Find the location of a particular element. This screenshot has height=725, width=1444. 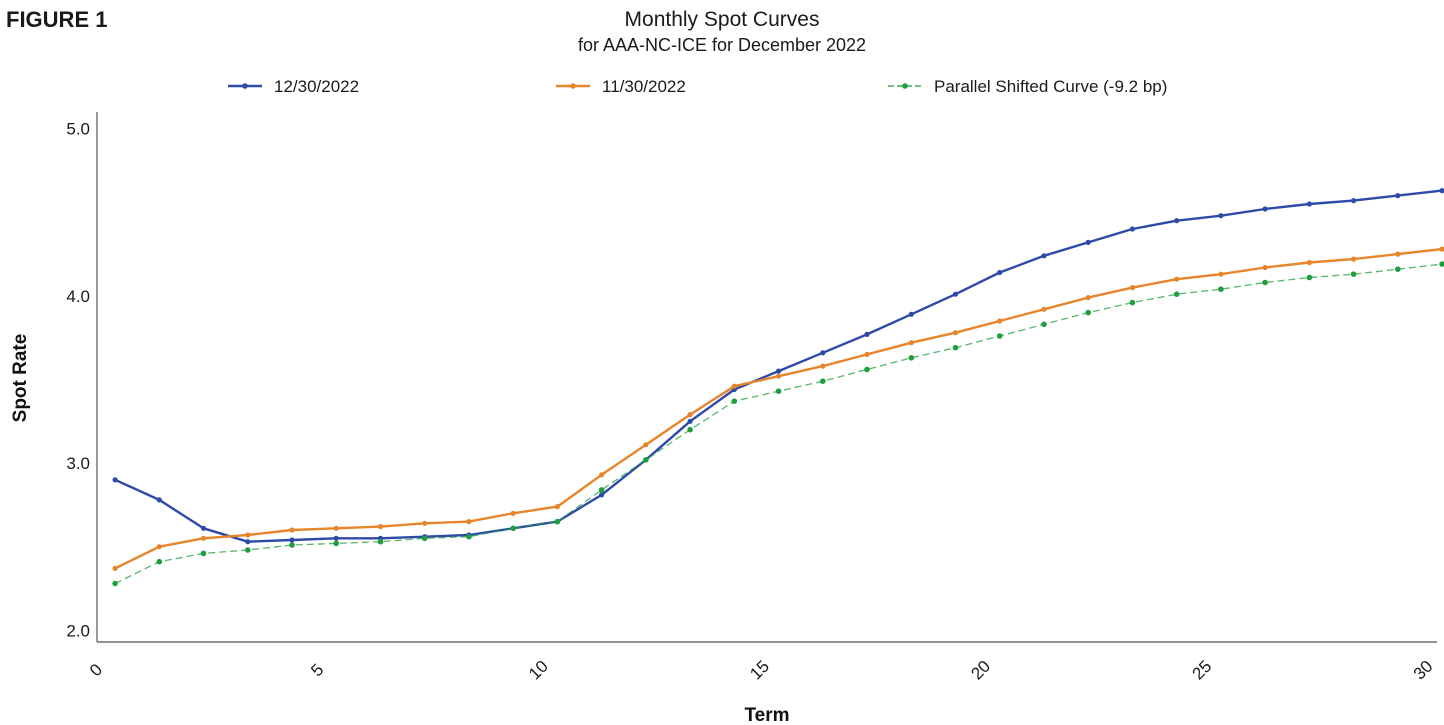

x-tick-label: 5 is located at coordinates (317, 670).